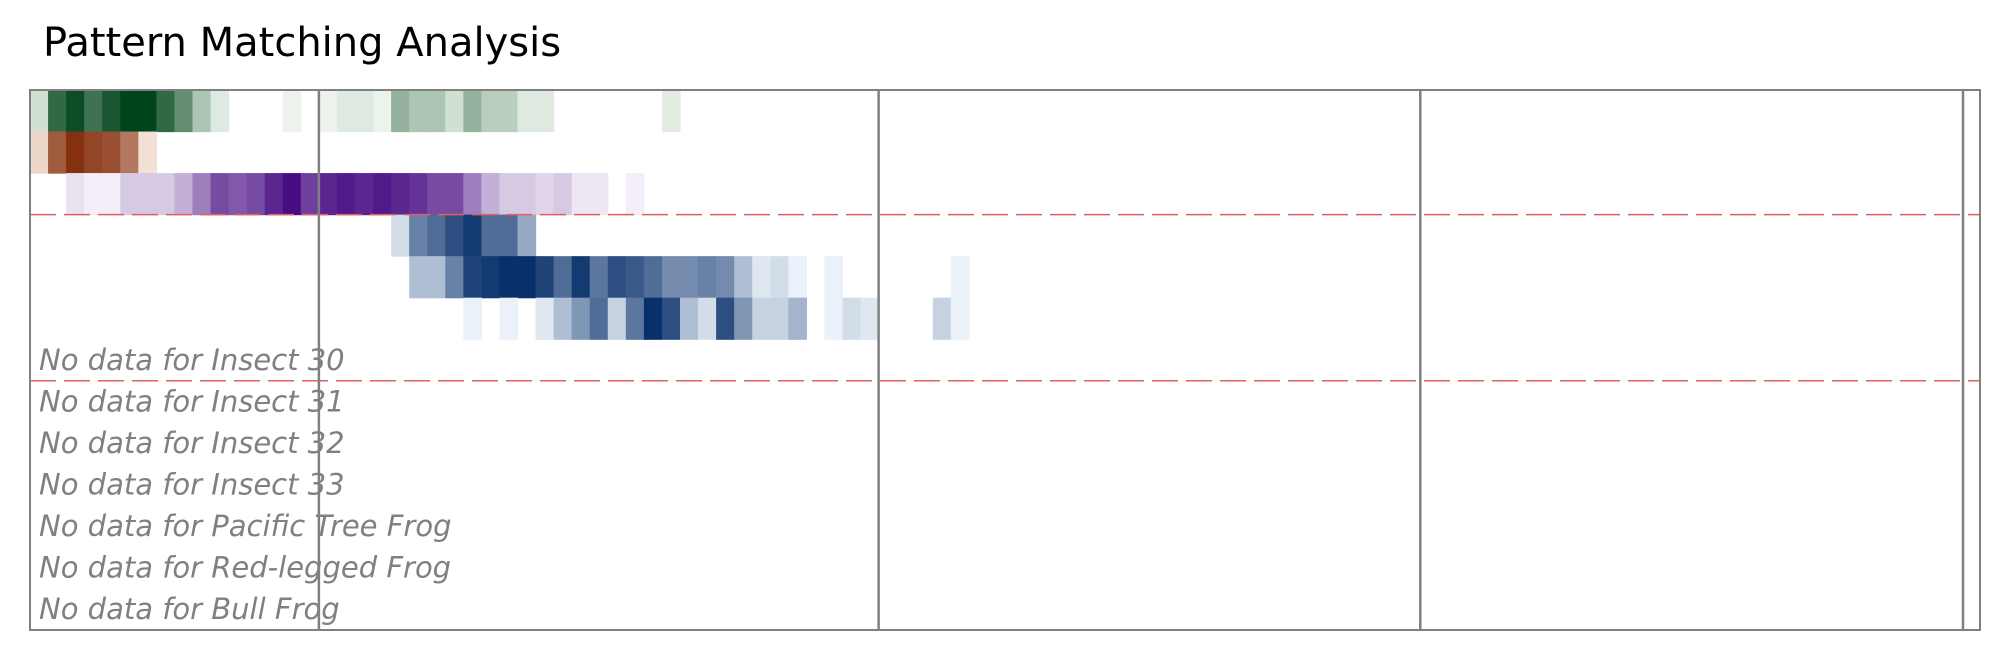 The image size is (2009, 660). I want to click on chart-title: Pattern Matching Analysis, so click(302, 43).